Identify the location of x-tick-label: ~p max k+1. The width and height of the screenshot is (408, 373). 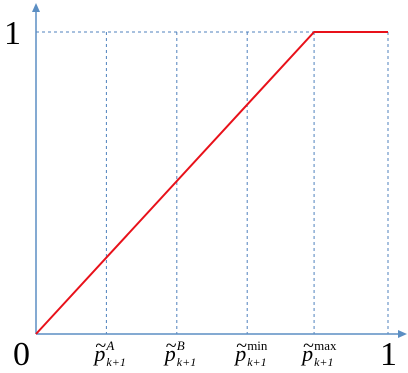
(318, 352).